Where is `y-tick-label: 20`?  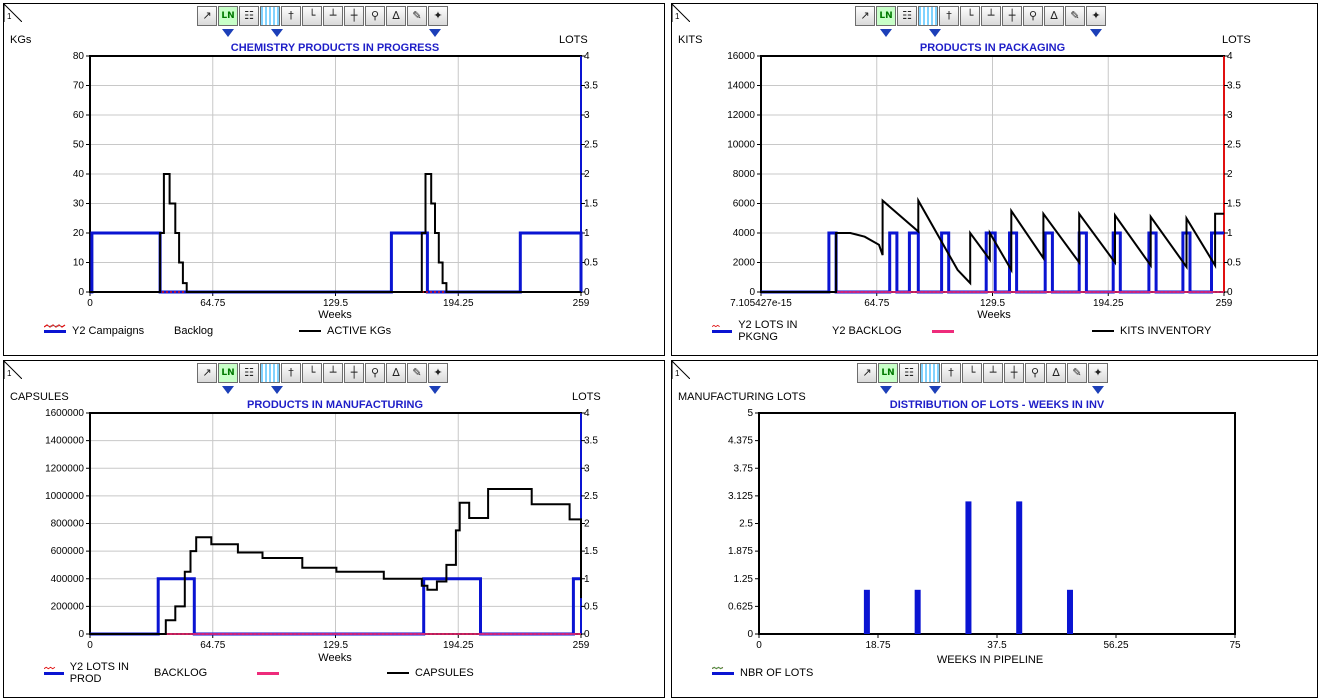 y-tick-label: 20 is located at coordinates (79, 233).